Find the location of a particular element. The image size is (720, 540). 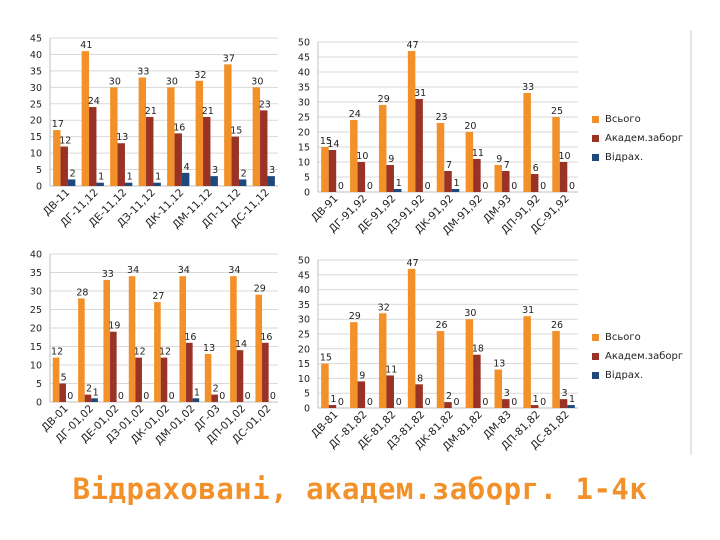

data-label: 41 is located at coordinates (86, 45).